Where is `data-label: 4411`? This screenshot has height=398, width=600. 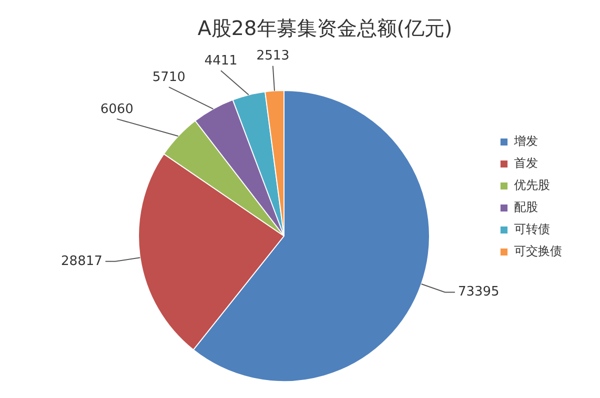 data-label: 4411 is located at coordinates (221, 60).